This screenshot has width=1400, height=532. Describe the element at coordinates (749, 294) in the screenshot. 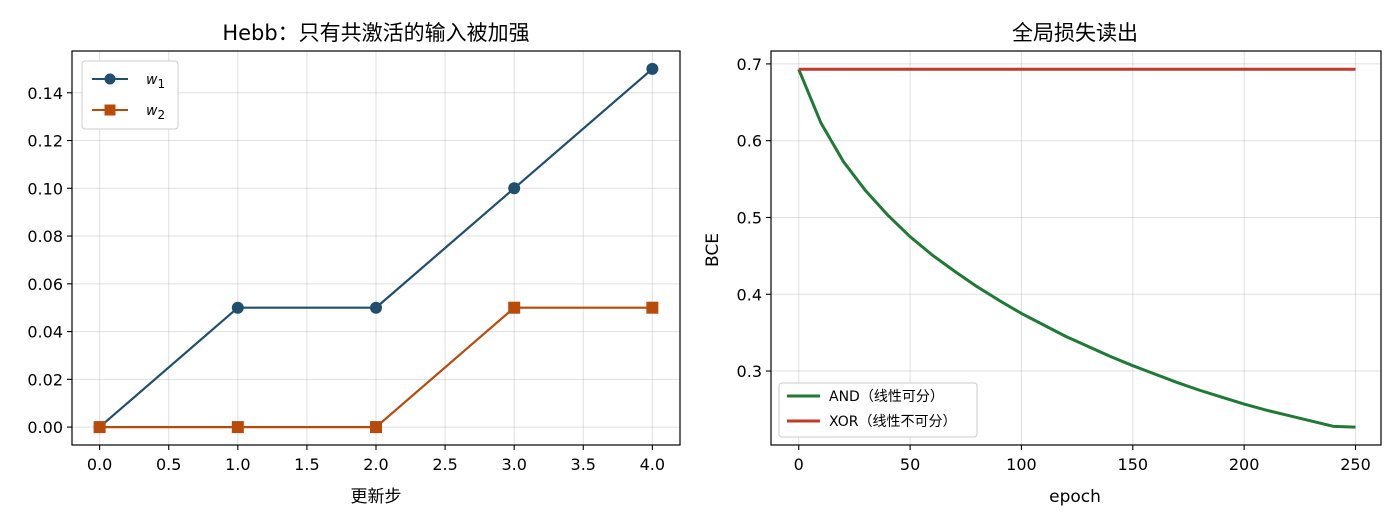

I see `y-tick-label: 0.4` at that location.